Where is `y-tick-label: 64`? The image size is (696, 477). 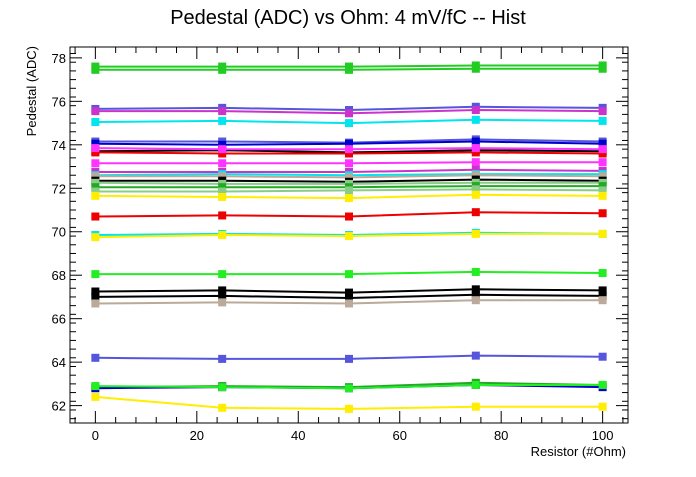
y-tick-label: 64 is located at coordinates (59, 362).